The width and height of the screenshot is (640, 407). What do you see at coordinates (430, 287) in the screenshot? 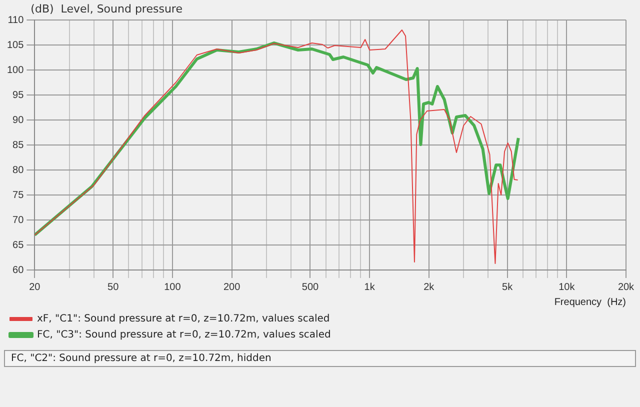
I see `x-tick-label: 2k` at bounding box center [430, 287].